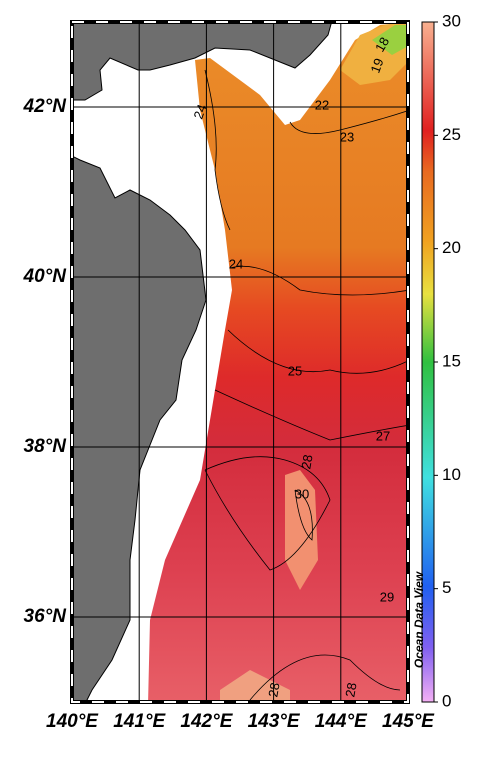  What do you see at coordinates (202, 61) in the screenshot?
I see `land` at bounding box center [202, 61].